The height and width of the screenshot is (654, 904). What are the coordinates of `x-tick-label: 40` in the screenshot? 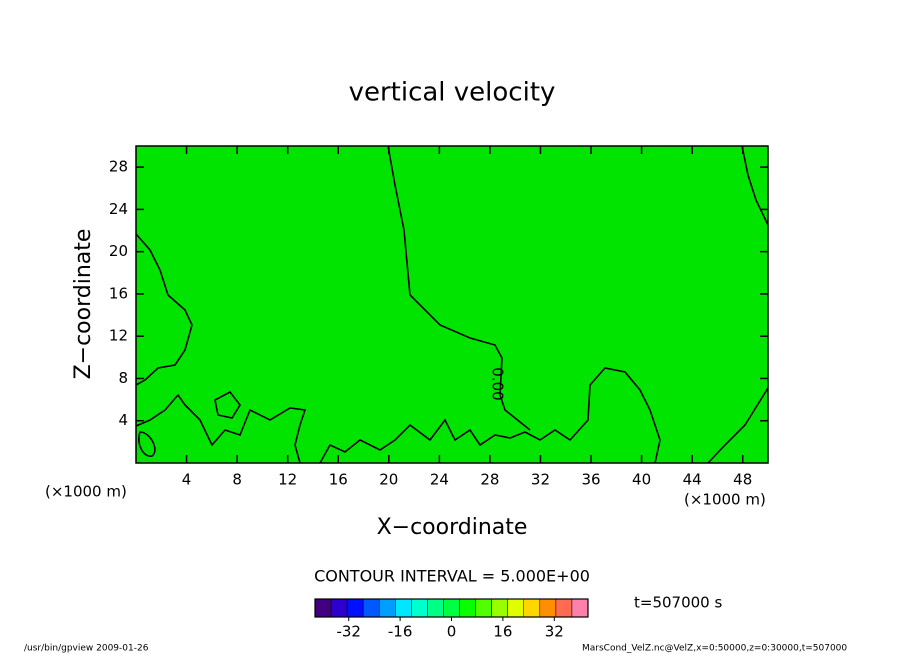 It's located at (641, 480).